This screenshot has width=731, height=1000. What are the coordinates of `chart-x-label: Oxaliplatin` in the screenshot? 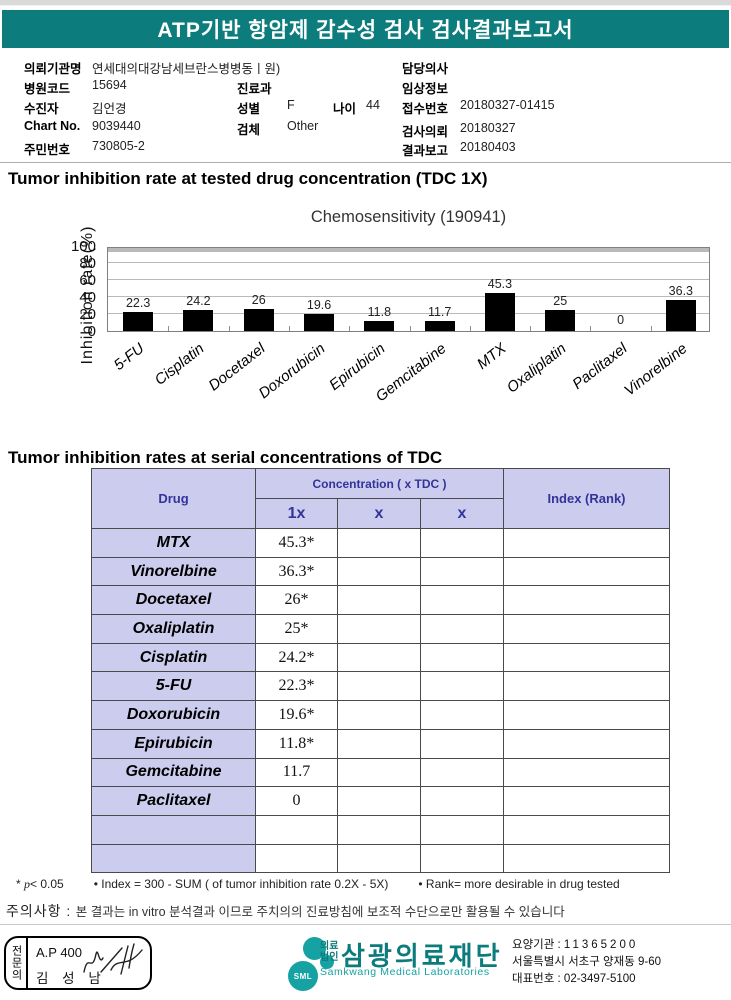 It's located at (537, 368).